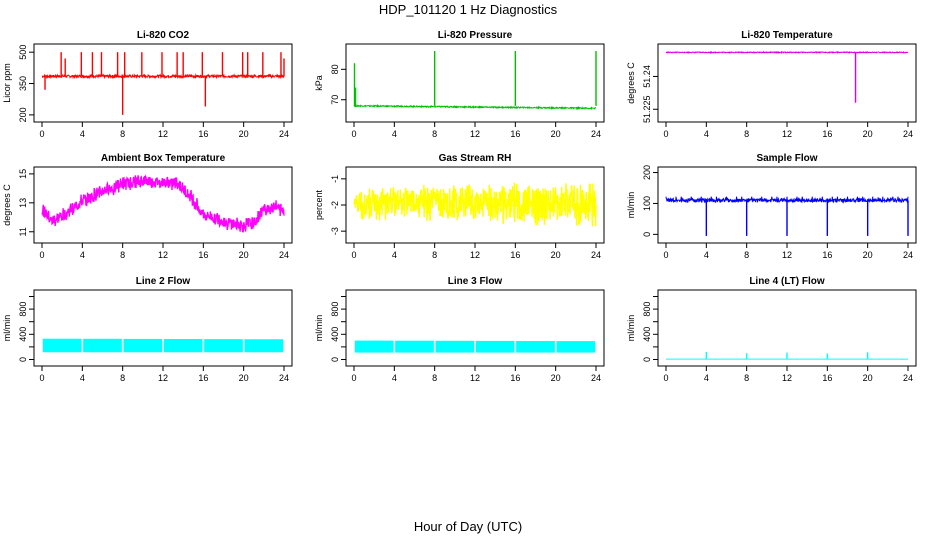 The width and height of the screenshot is (936, 540). What do you see at coordinates (319, 204) in the screenshot?
I see `panel-5-ylabel: percent` at bounding box center [319, 204].